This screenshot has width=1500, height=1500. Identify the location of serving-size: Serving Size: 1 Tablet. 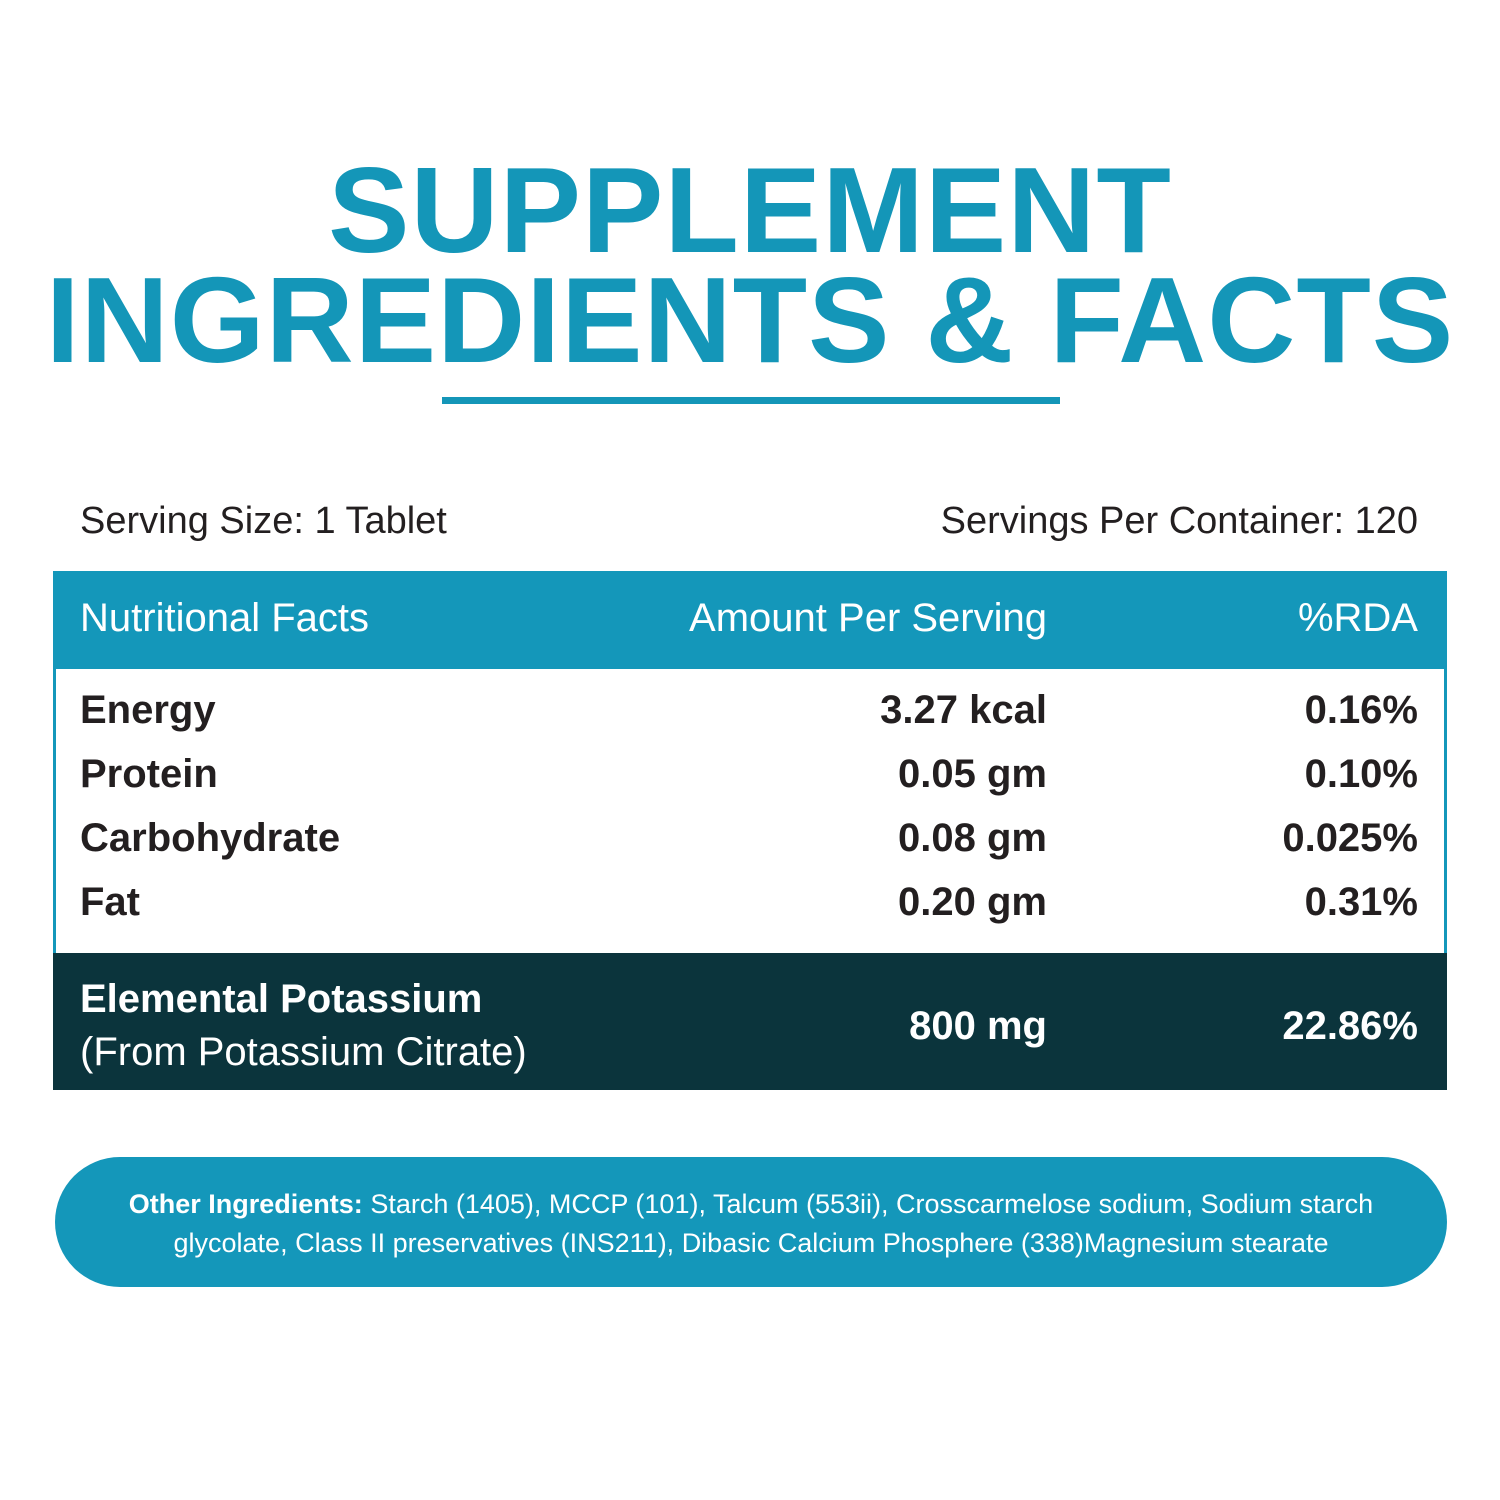
(263, 521).